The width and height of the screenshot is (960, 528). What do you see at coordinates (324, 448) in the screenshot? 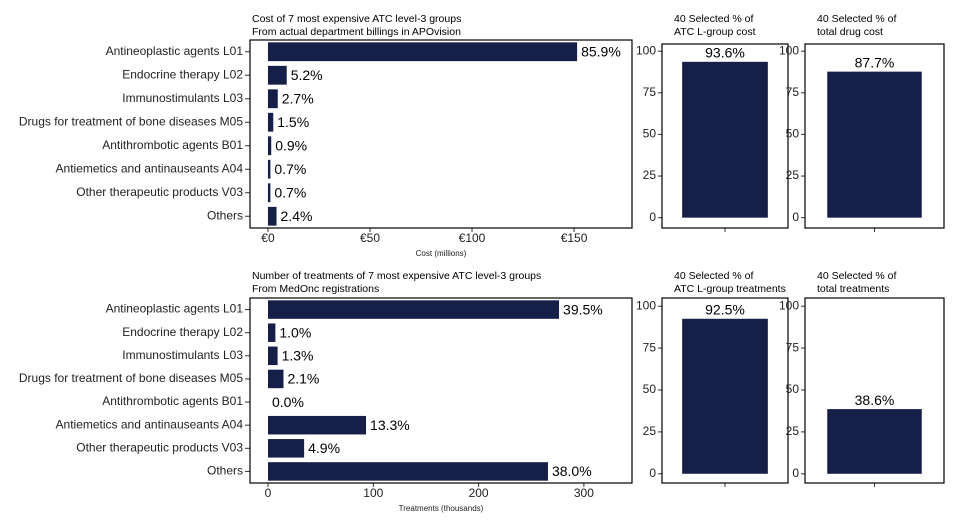
I see `share-label: 4.9%` at bounding box center [324, 448].